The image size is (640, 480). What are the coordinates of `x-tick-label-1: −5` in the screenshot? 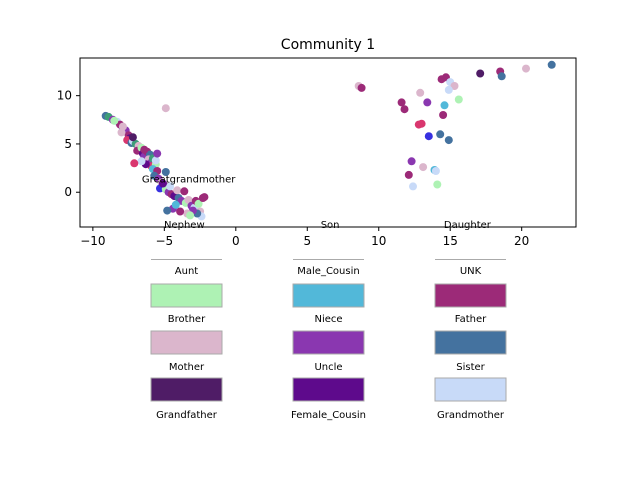 It's located at (164, 241).